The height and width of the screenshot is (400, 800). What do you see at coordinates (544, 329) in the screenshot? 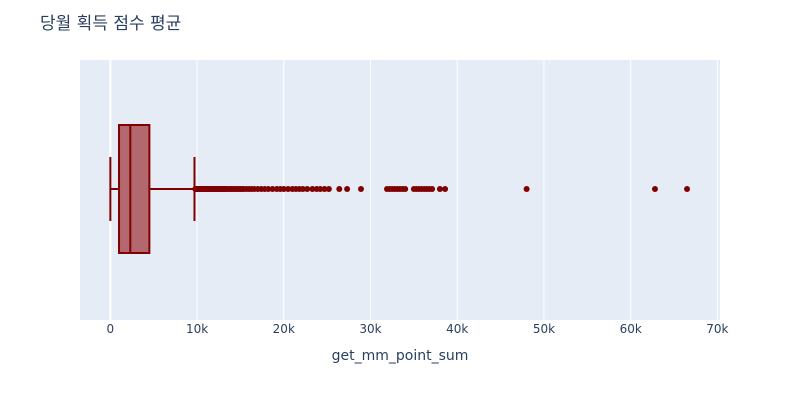
I see `x-tick-label: 50k` at bounding box center [544, 329].